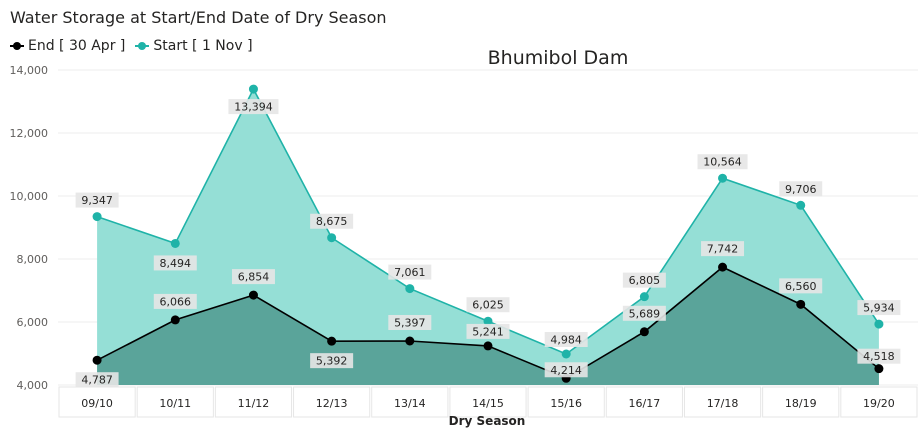 The height and width of the screenshot is (431, 921). Describe the element at coordinates (142, 46) in the screenshot. I see `legend-marker-start-icon` at that location.